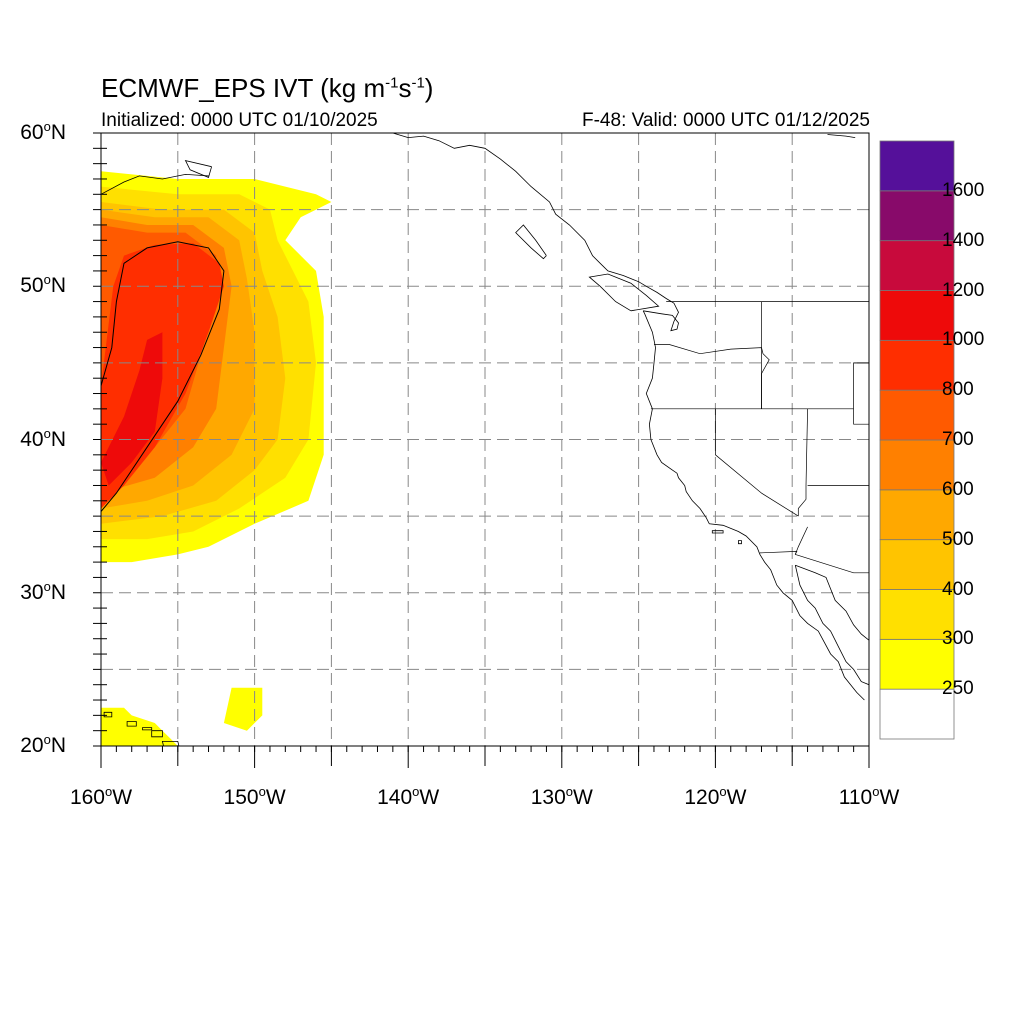 This screenshot has width=1024, height=1024. What do you see at coordinates (963, 340) in the screenshot?
I see `colorbar-label: 1000` at bounding box center [963, 340].